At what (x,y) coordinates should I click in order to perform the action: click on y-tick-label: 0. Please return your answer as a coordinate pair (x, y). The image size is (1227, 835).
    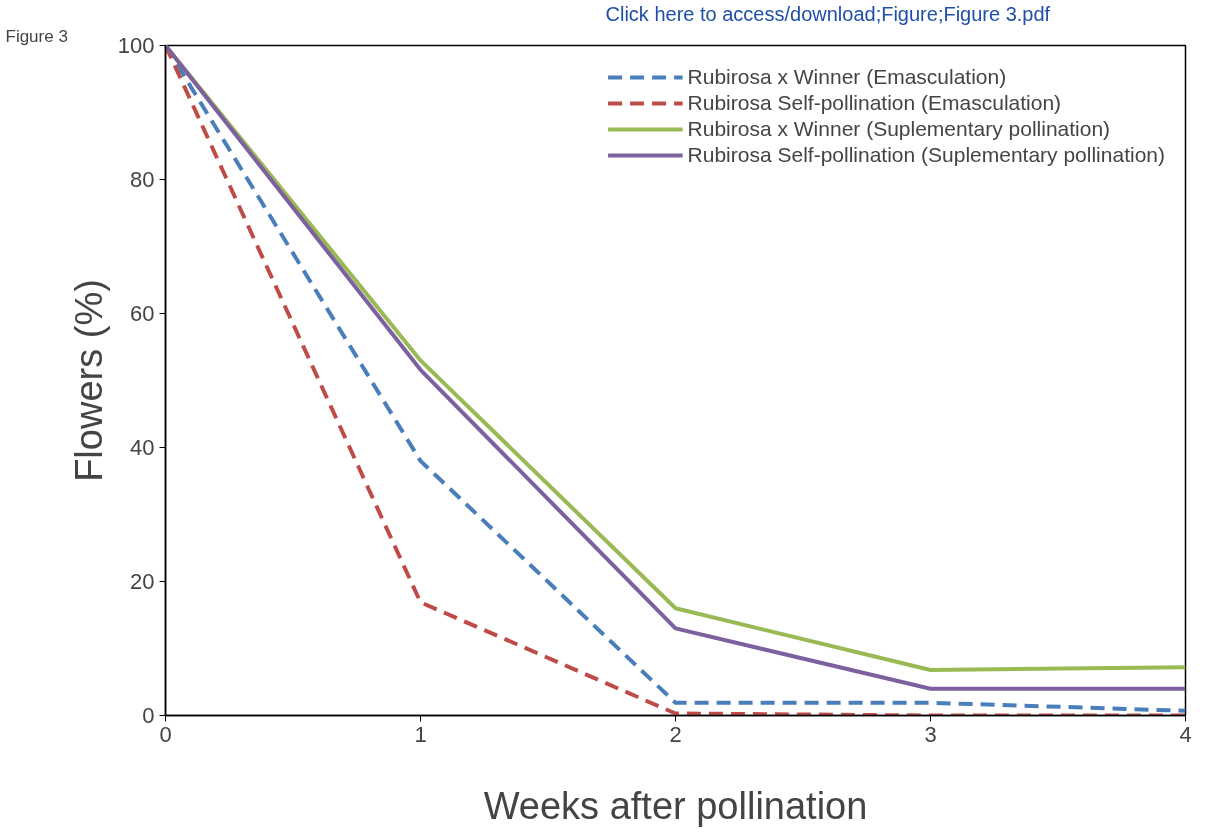
    Looking at the image, I should click on (148, 715).